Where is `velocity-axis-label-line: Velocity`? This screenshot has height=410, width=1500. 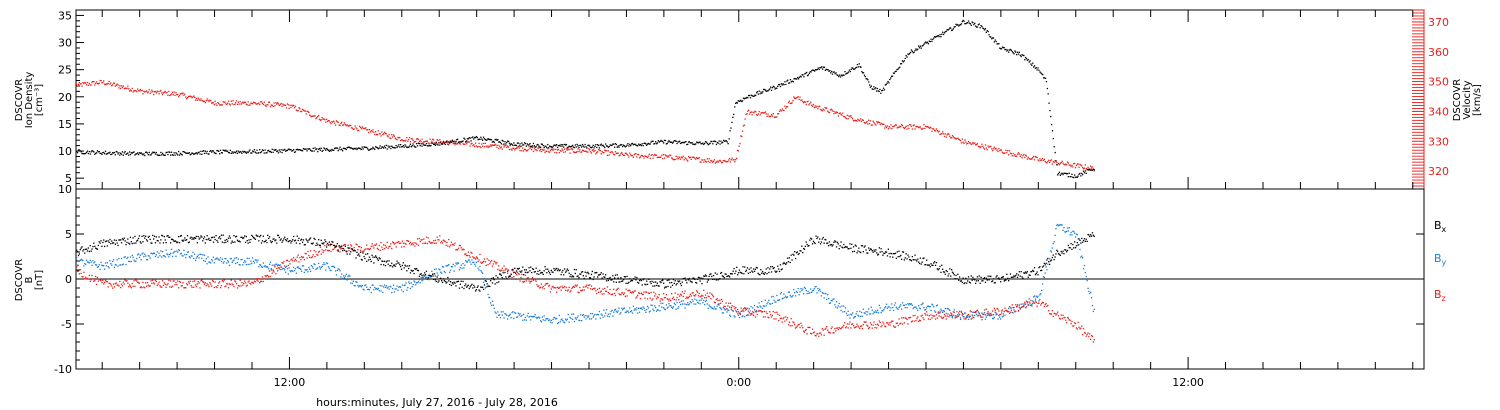 velocity-axis-label-line: Velocity is located at coordinates (1467, 99).